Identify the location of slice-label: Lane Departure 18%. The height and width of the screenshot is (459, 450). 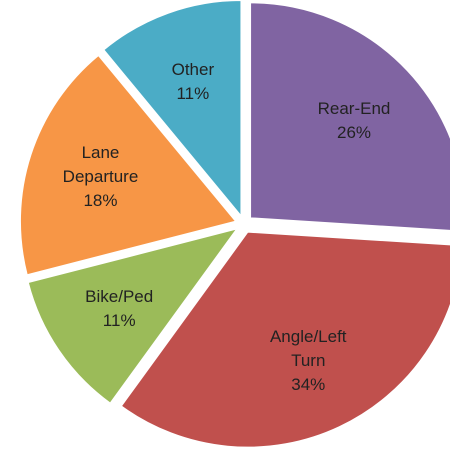
(100, 177).